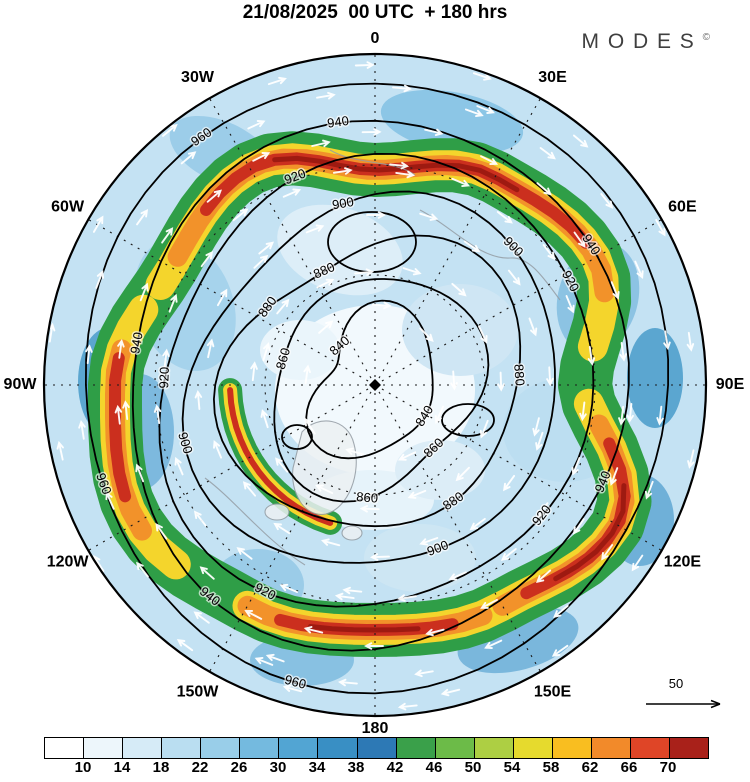 Image resolution: width=750 pixels, height=782 pixels. What do you see at coordinates (297, 437) in the screenshot?
I see `height-contour-closed` at bounding box center [297, 437].